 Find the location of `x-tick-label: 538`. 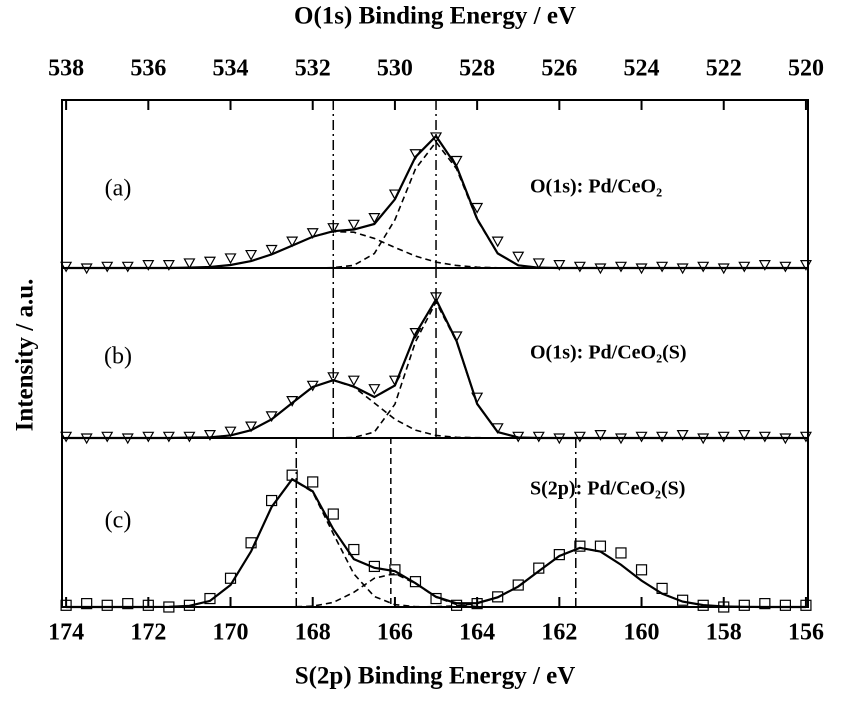

x-tick-label: 538 is located at coordinates (66, 69).